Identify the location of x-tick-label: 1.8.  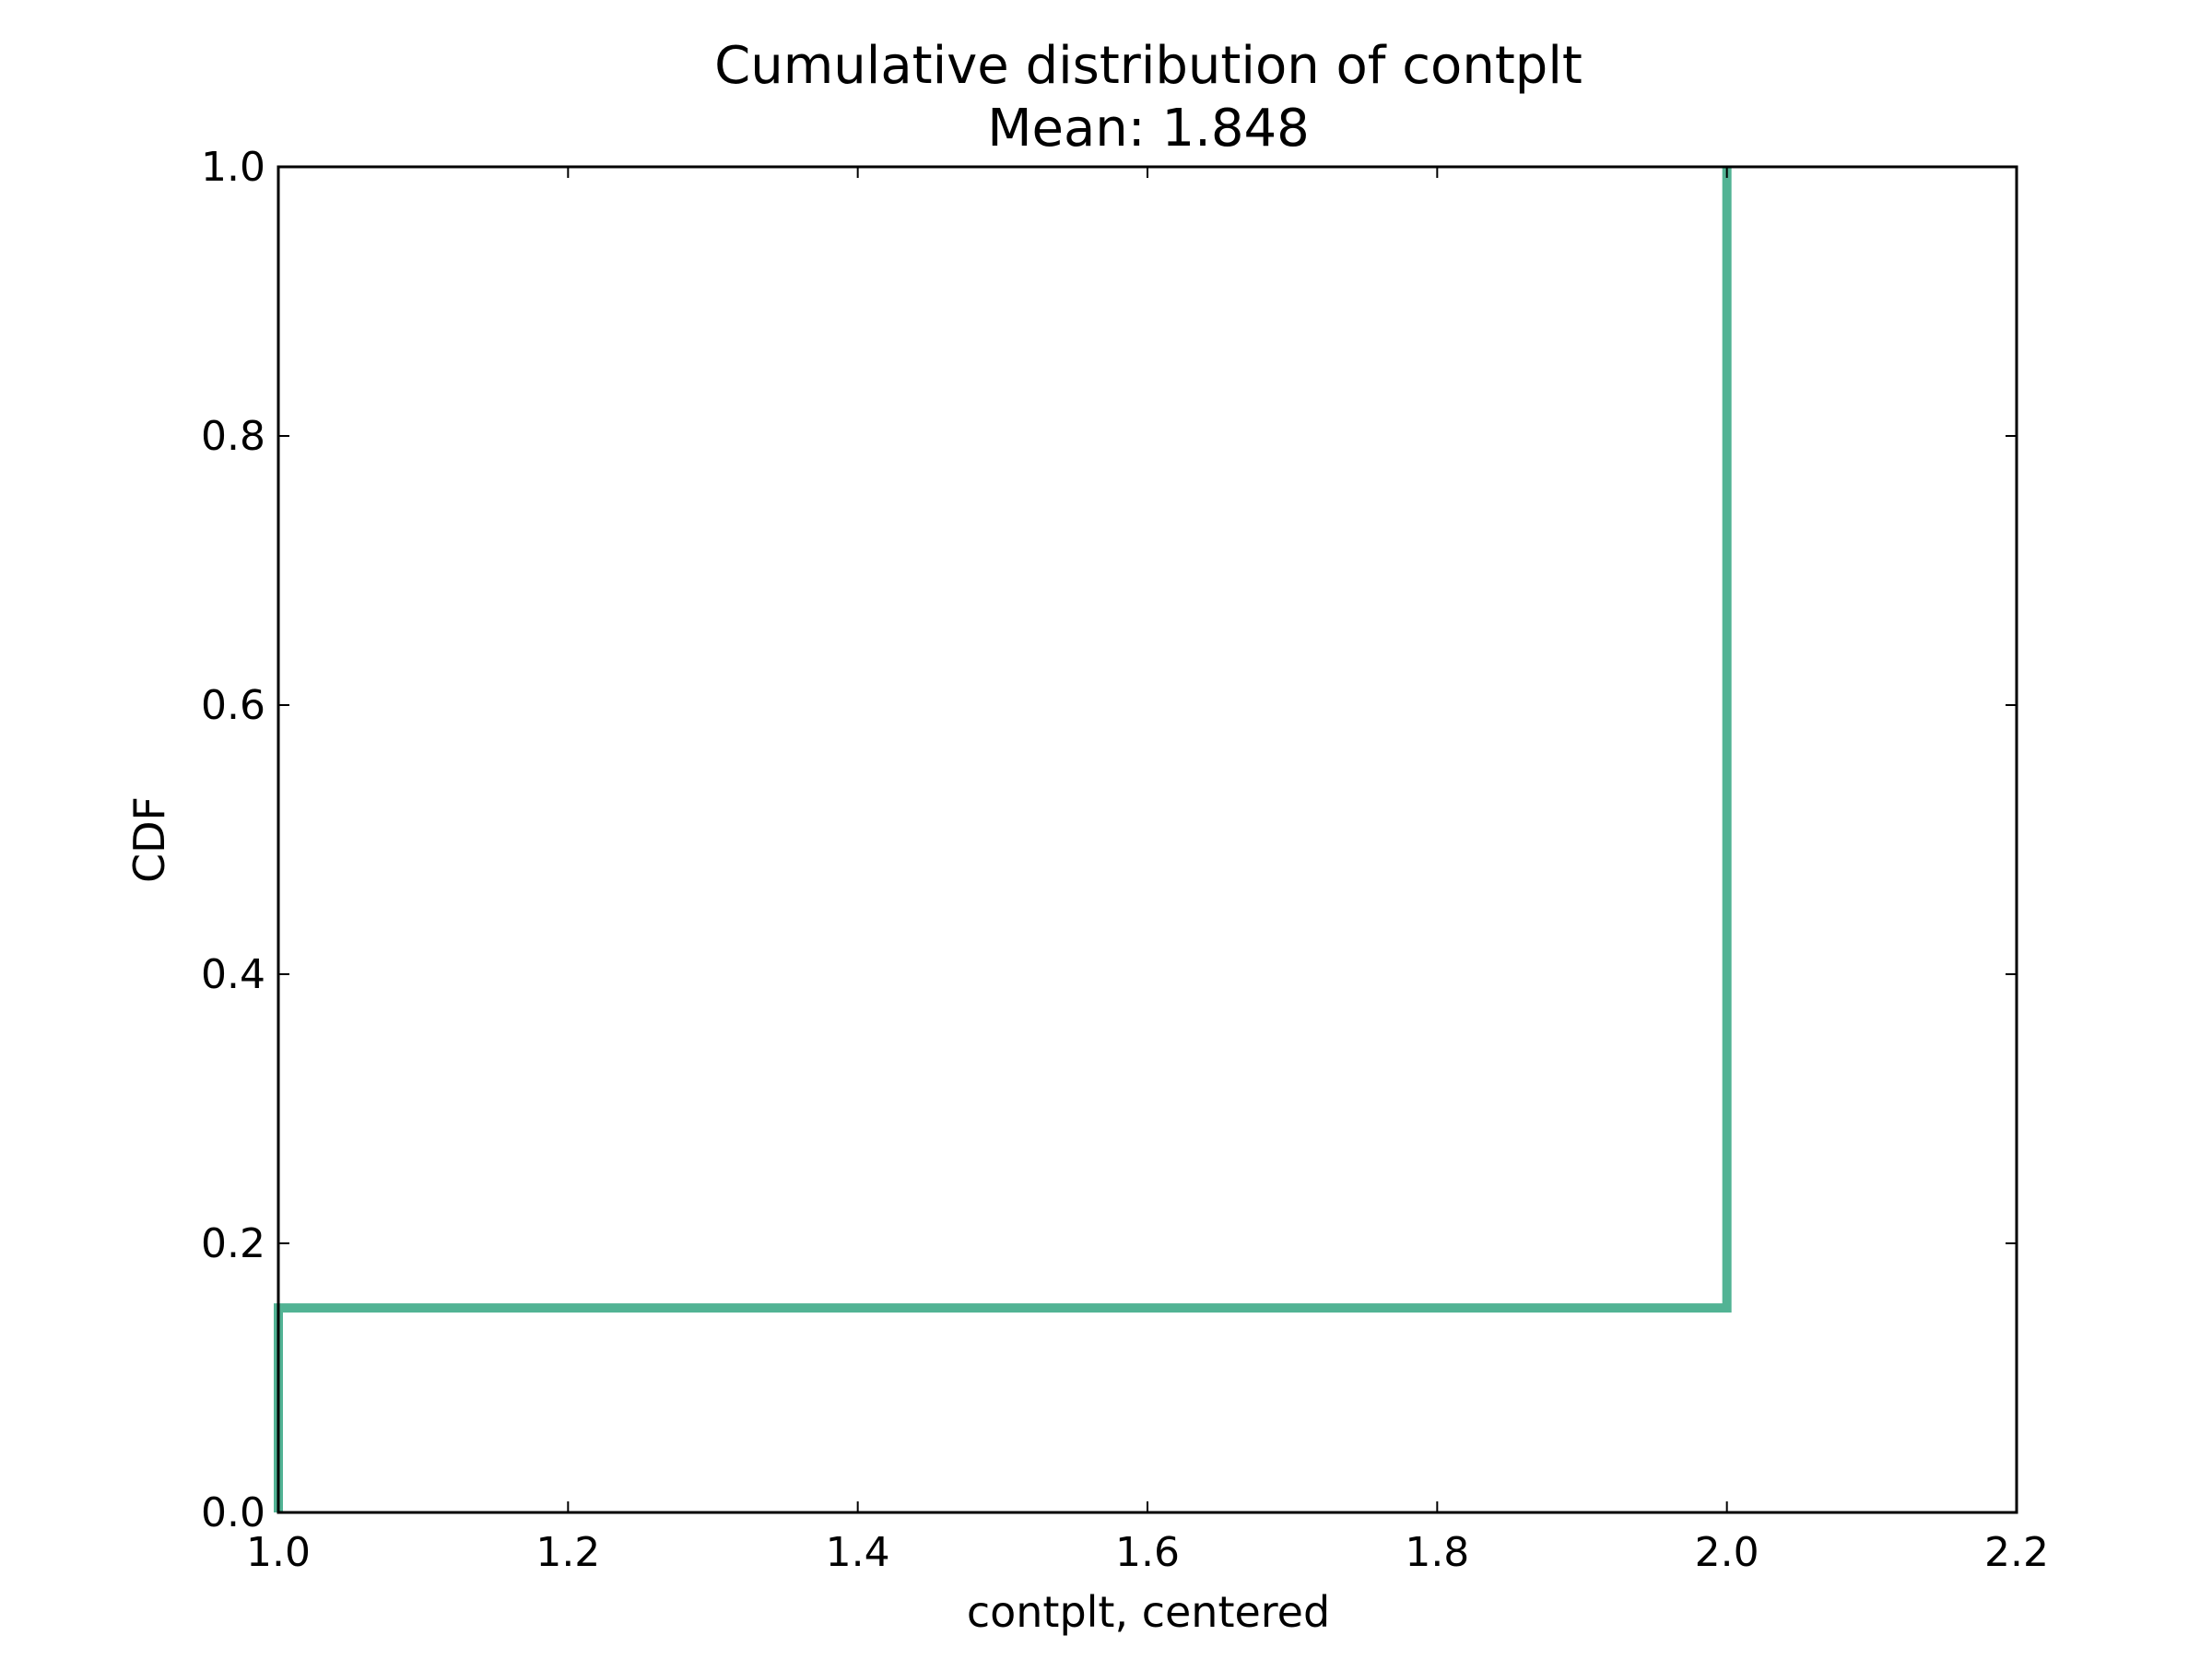
(1437, 1552).